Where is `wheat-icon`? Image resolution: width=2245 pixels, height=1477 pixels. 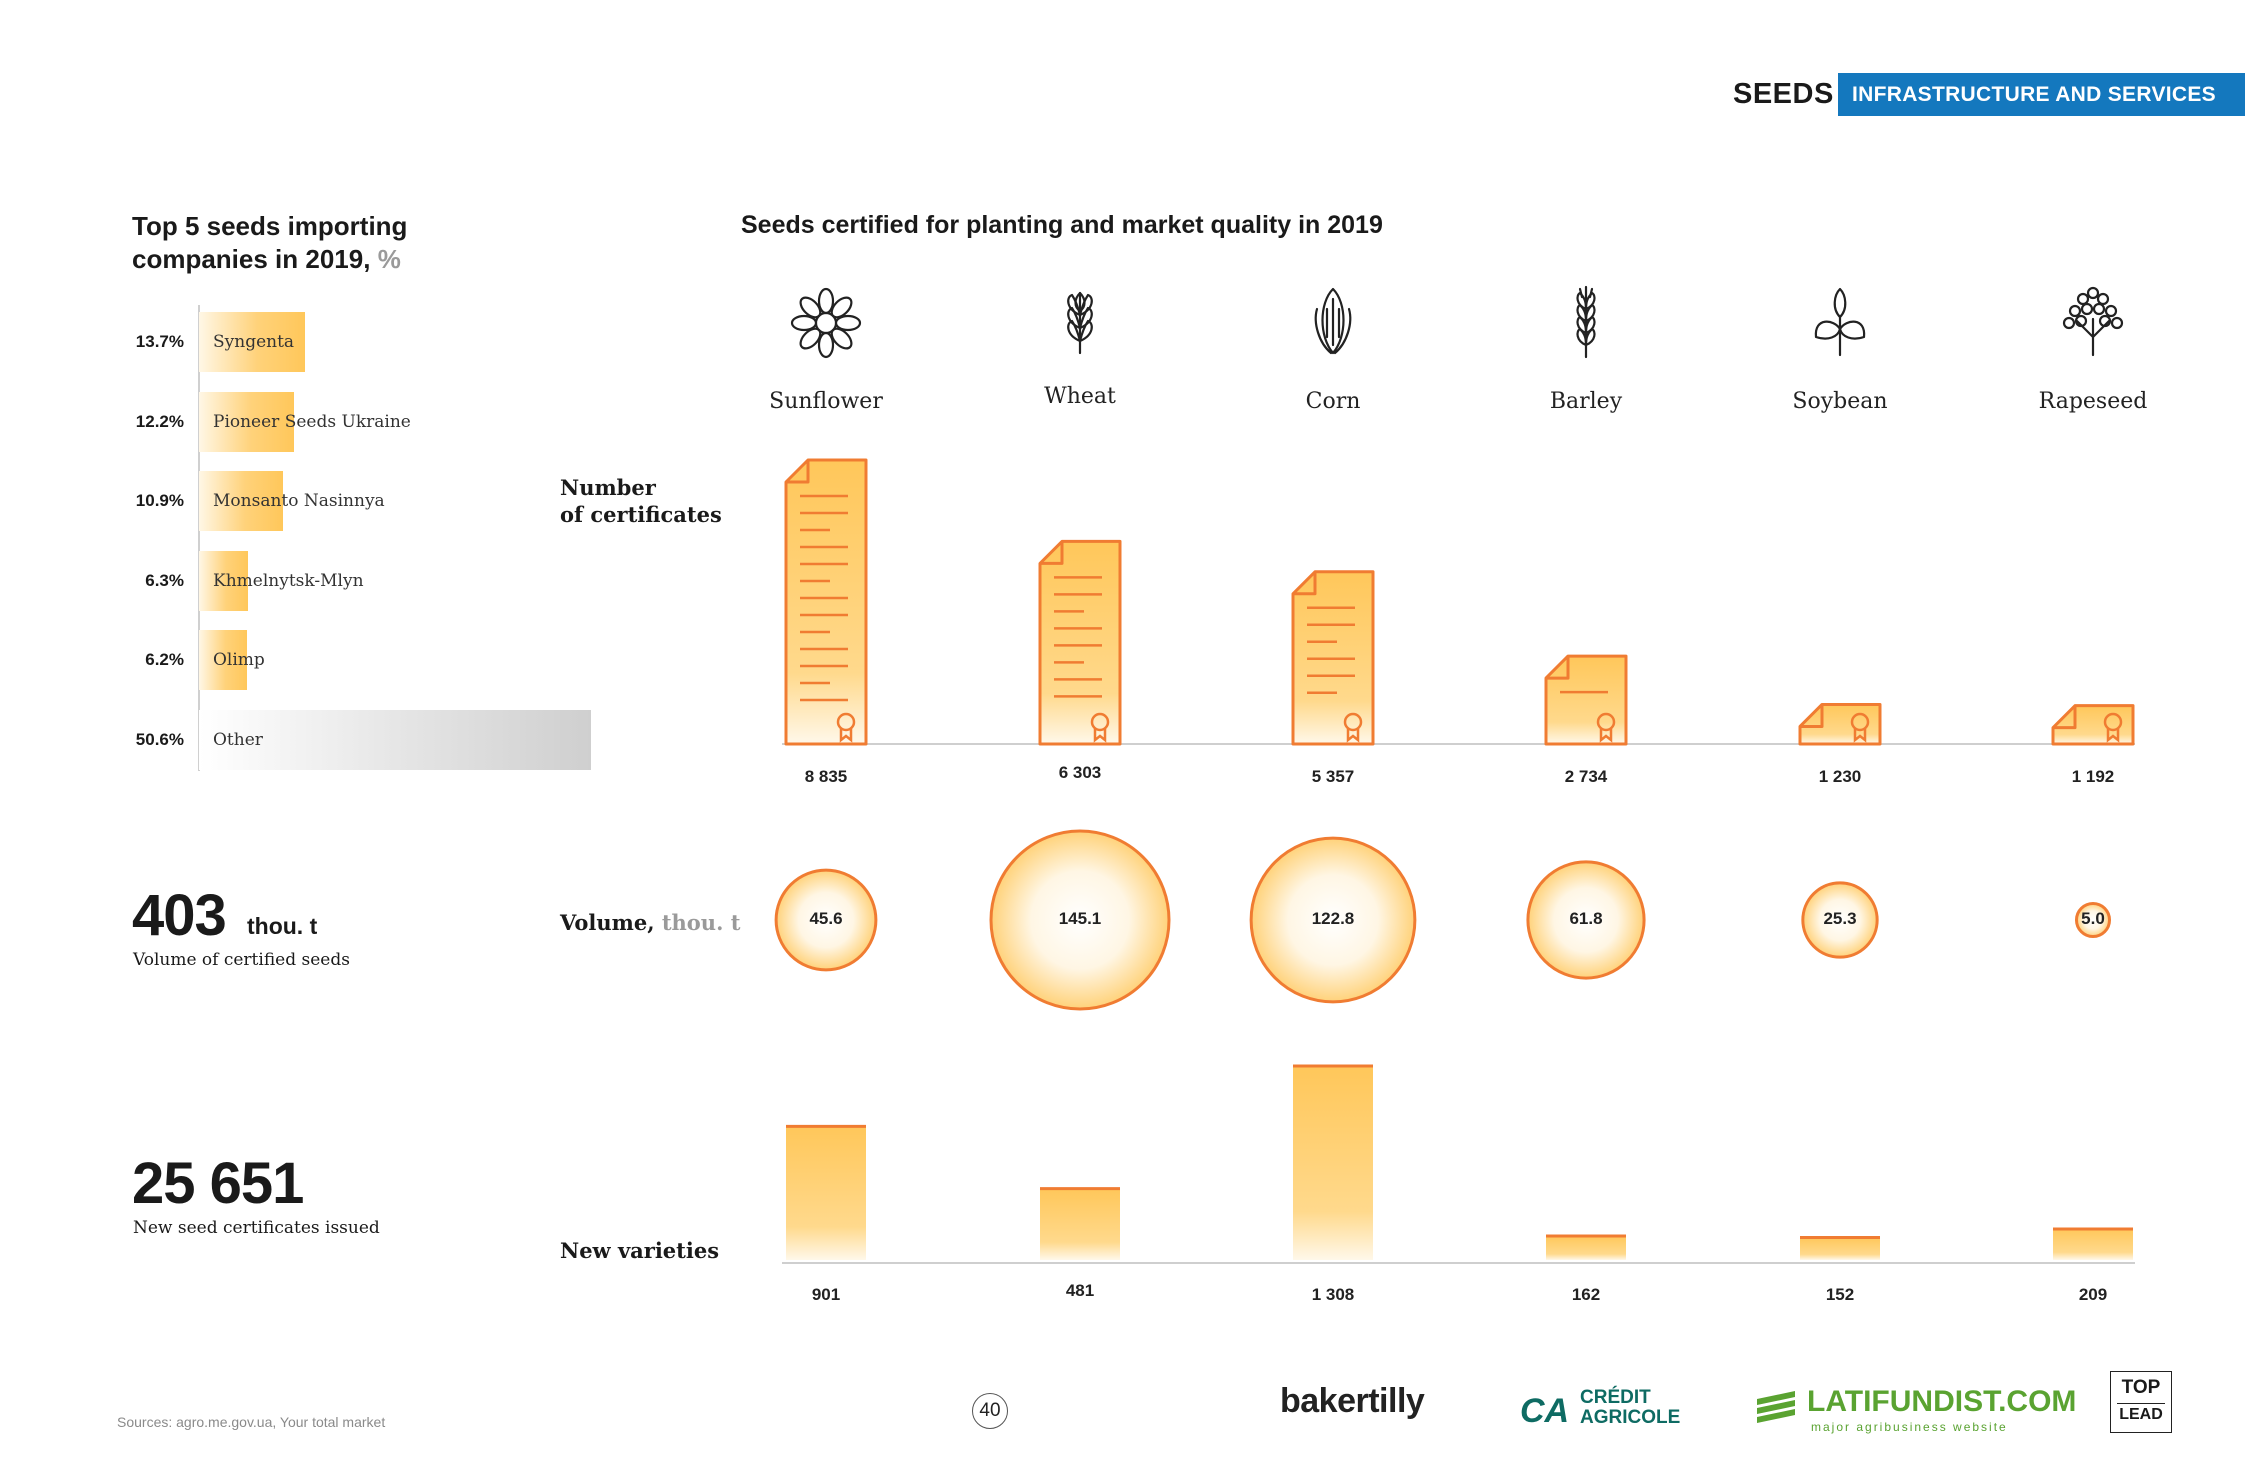
wheat-icon is located at coordinates (1080, 323).